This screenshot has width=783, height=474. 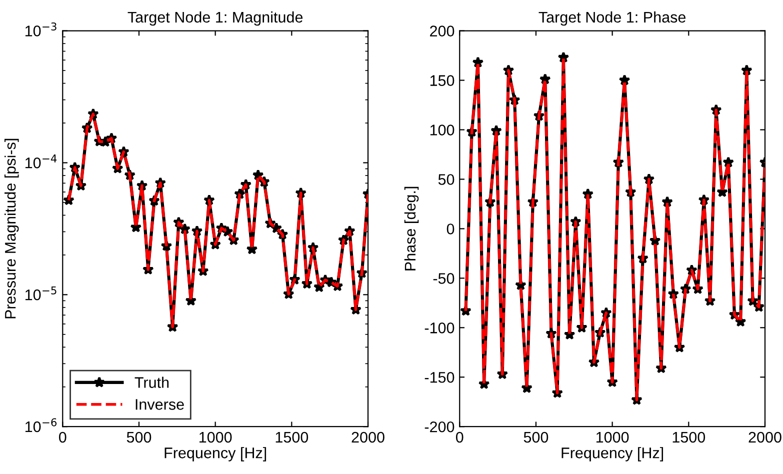 I want to click on y-tick-label: 10$^{−5}$, so click(x=40, y=293).